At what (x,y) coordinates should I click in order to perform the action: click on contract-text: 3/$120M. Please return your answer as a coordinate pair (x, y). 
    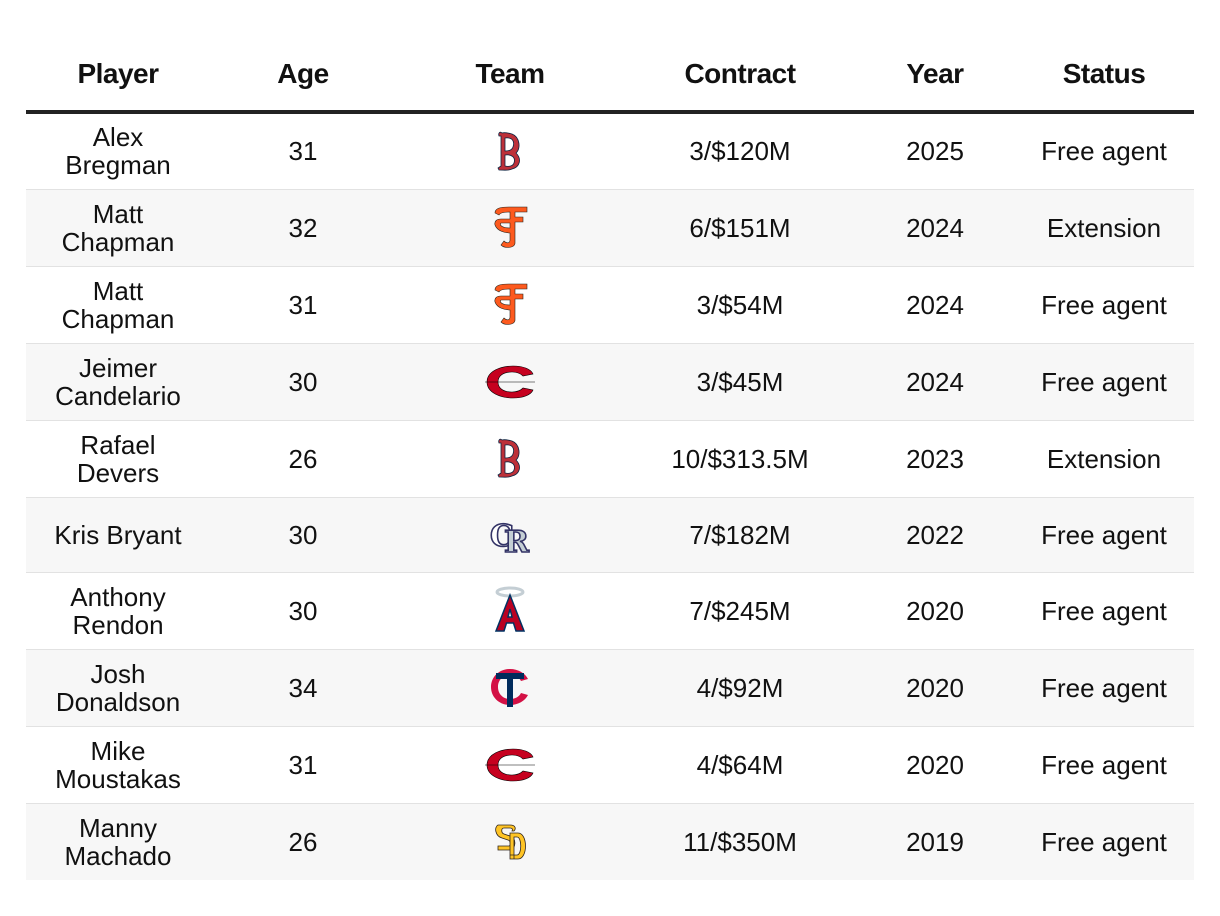
    Looking at the image, I should click on (740, 151).